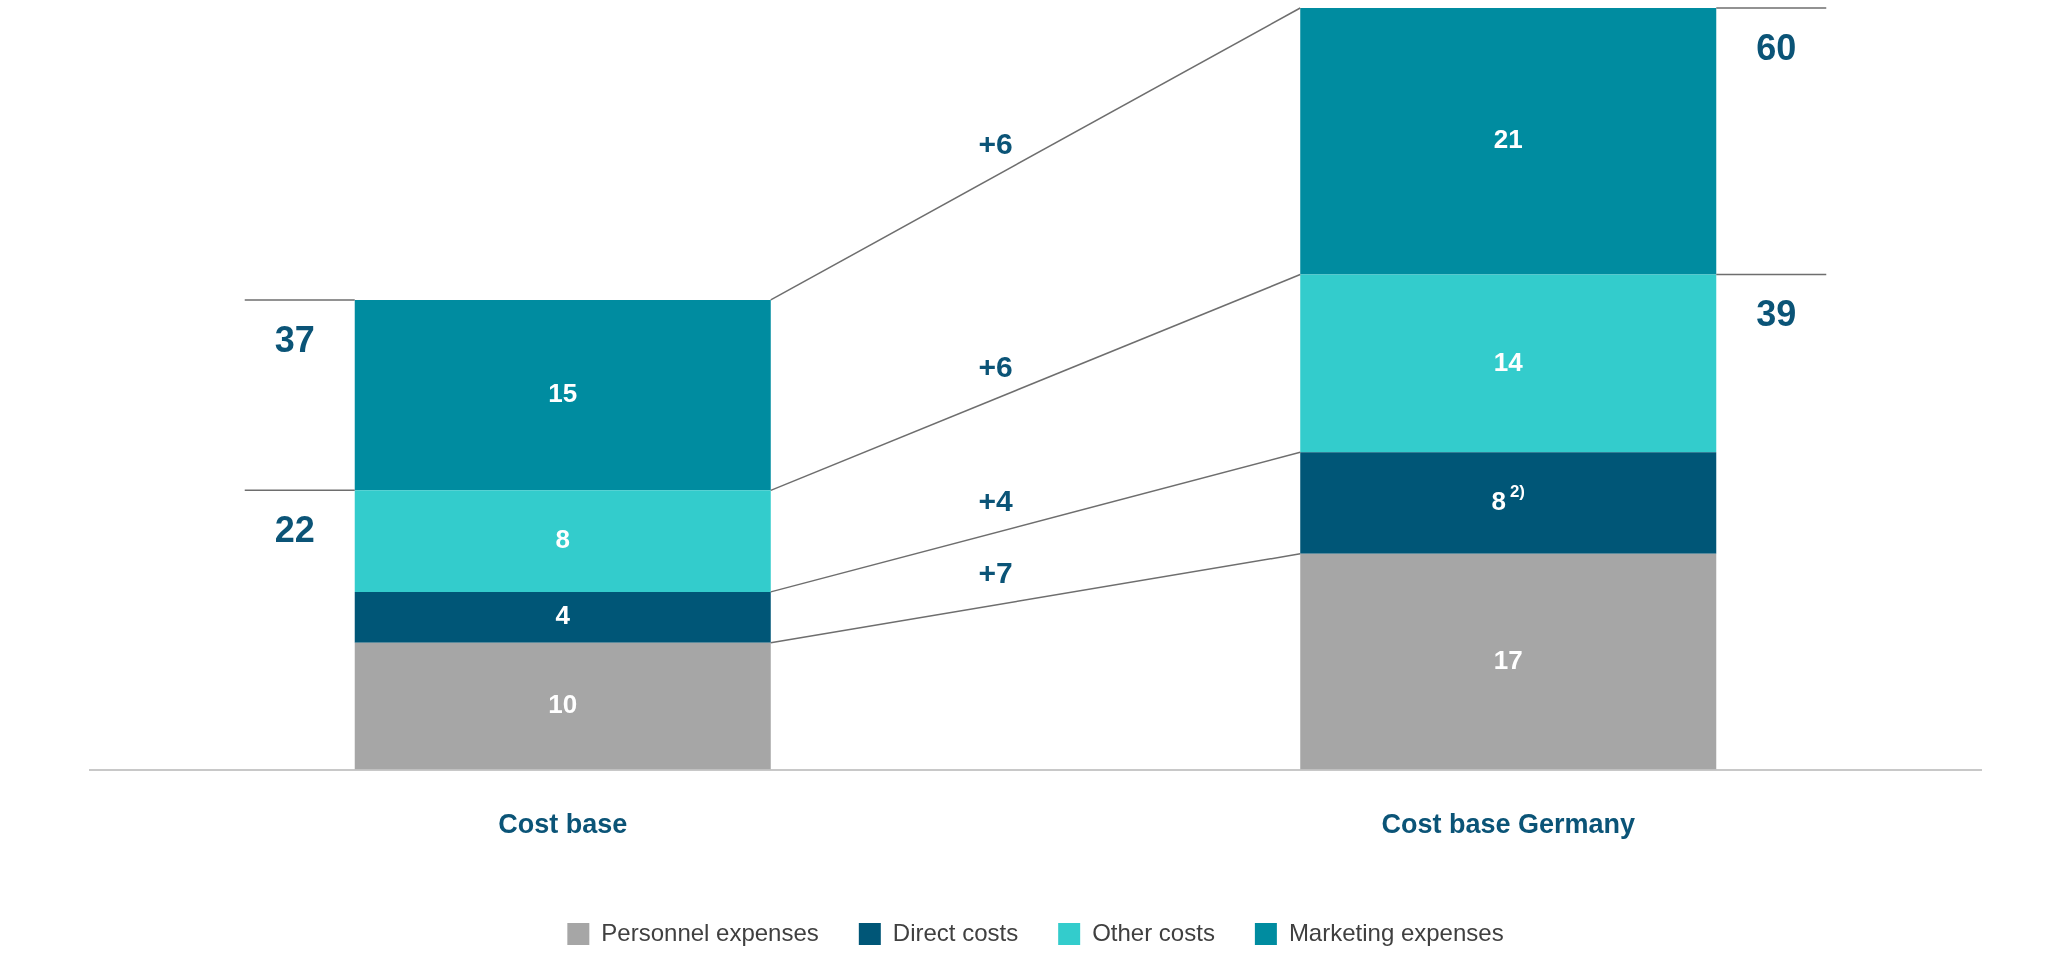  I want to click on legend-label: Marketing expenses, so click(1396, 932).